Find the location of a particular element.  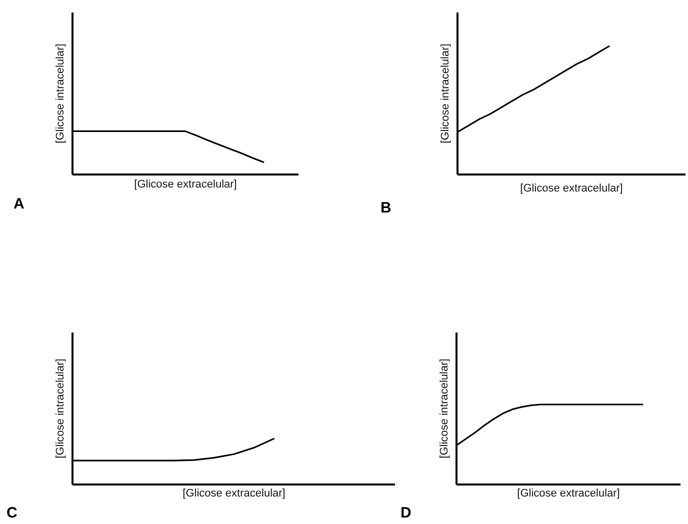

text: C is located at coordinates (12, 513).